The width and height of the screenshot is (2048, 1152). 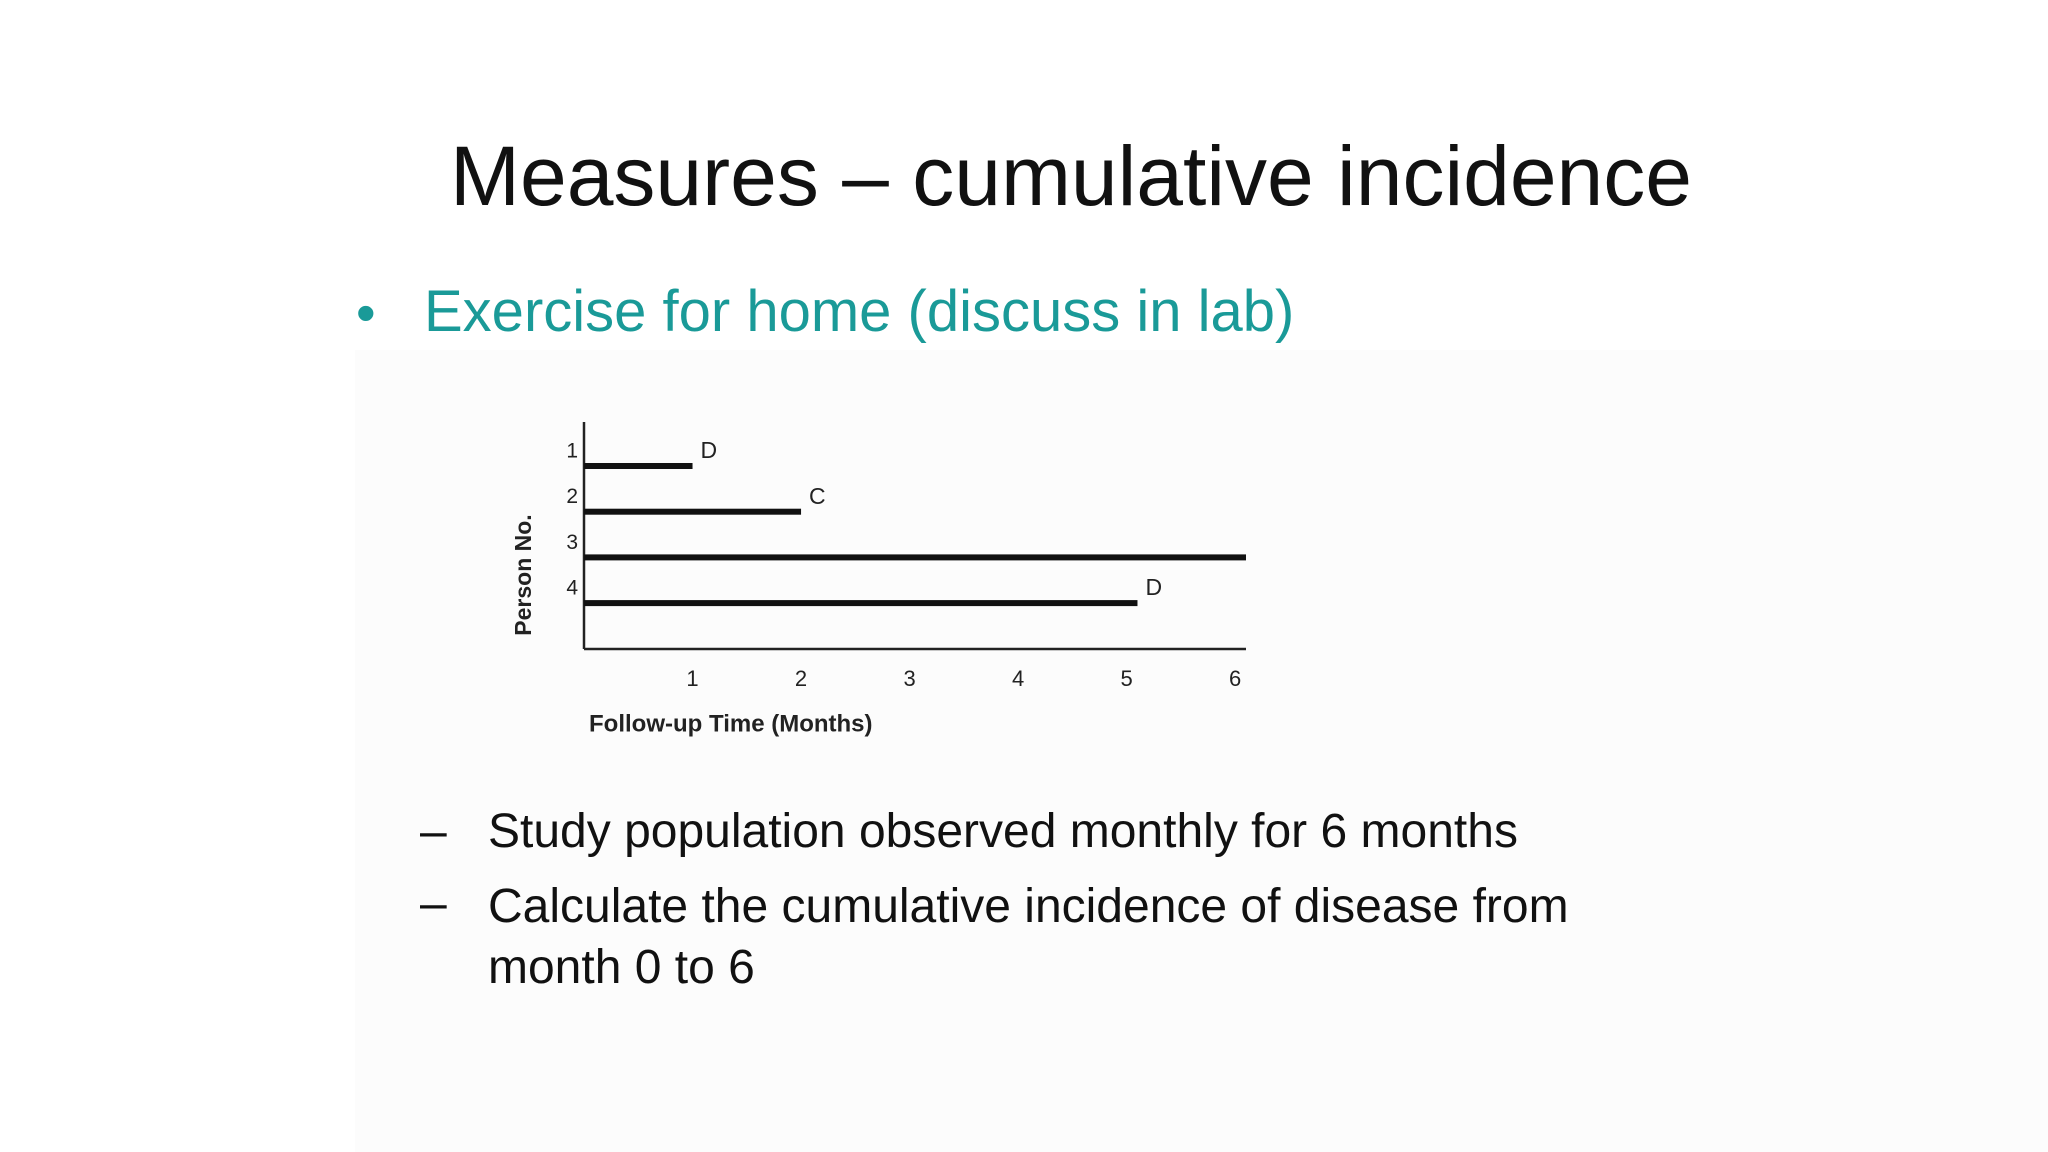 I want to click on annotation: C, so click(x=817, y=496).